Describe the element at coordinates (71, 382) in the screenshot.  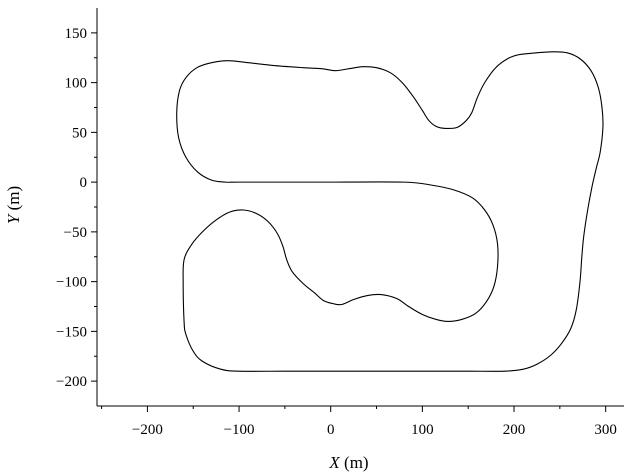
I see `y-tick-label: −200` at that location.